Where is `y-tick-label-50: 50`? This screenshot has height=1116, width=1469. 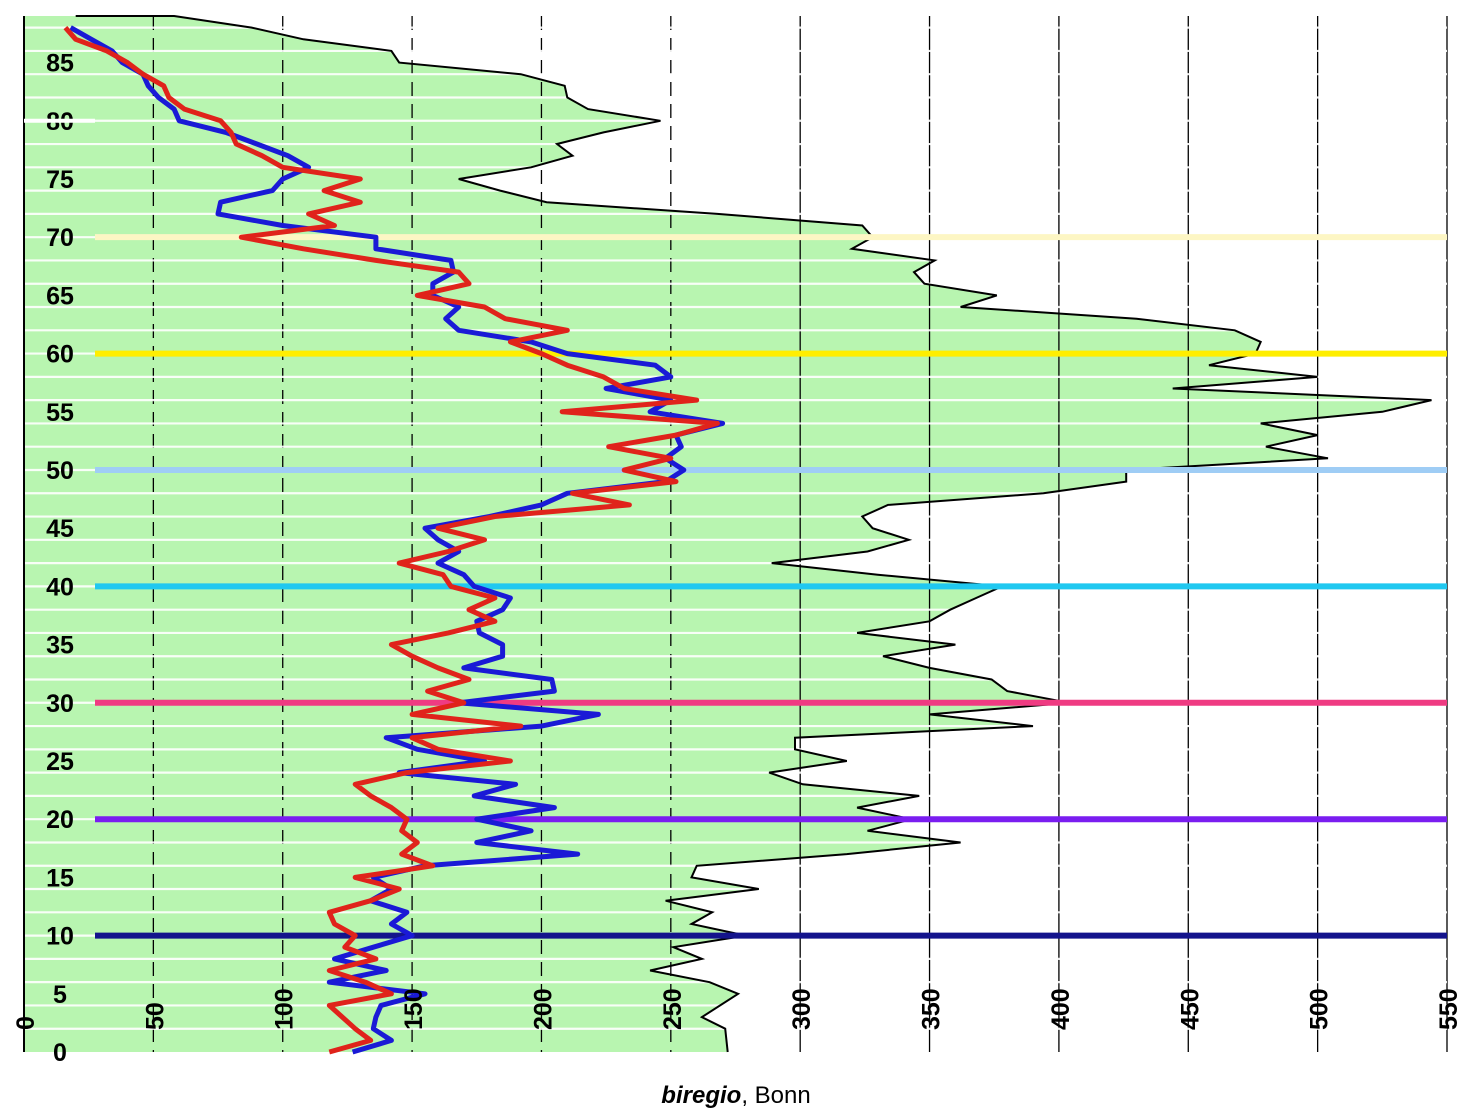 y-tick-label-50: 50 is located at coordinates (60, 471).